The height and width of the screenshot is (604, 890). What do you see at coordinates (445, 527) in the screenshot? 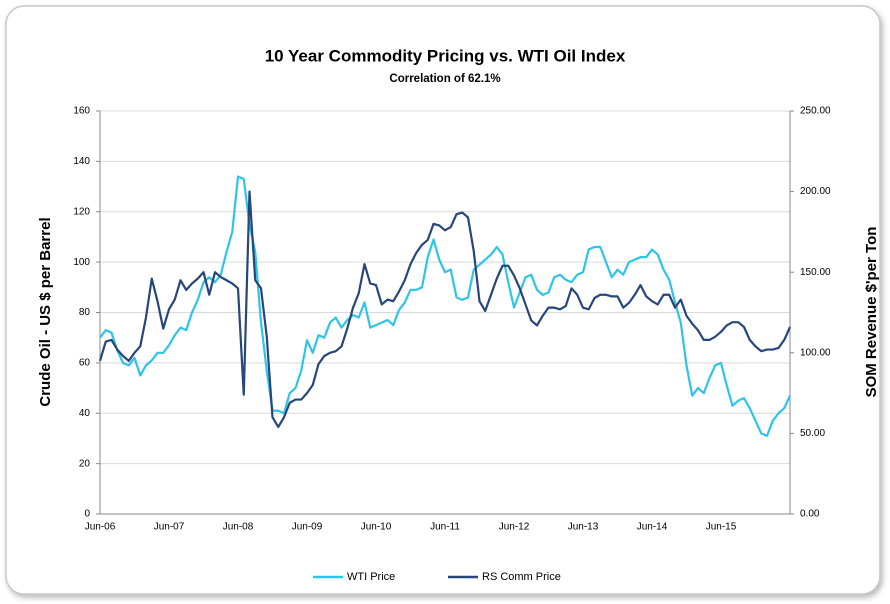
I see `x-tick-label: Jun-11` at bounding box center [445, 527].